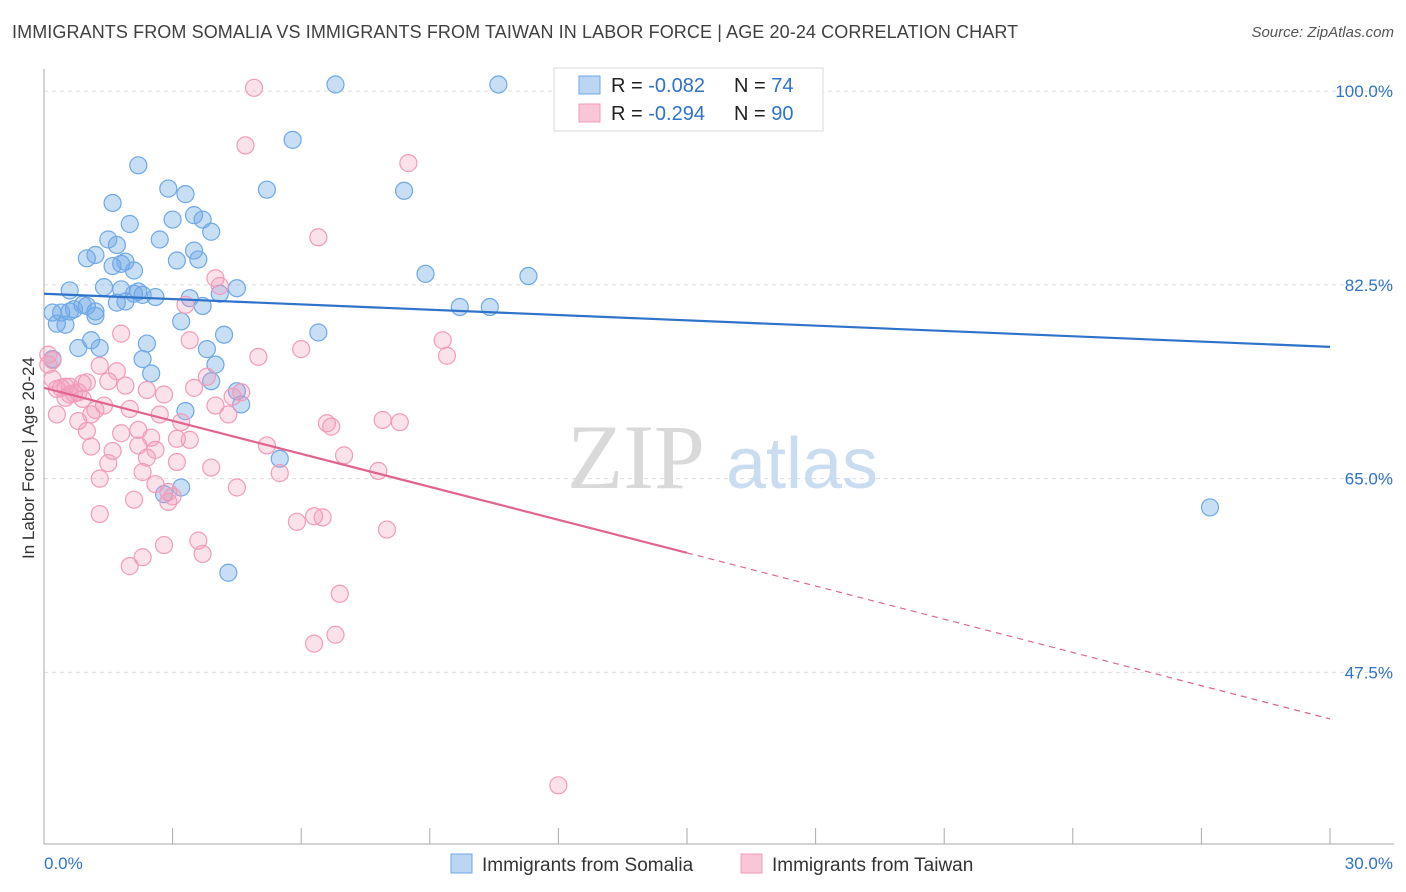 The width and height of the screenshot is (1406, 892). Describe the element at coordinates (751, 863) in the screenshot. I see `legend-taiwan-swatch` at that location.